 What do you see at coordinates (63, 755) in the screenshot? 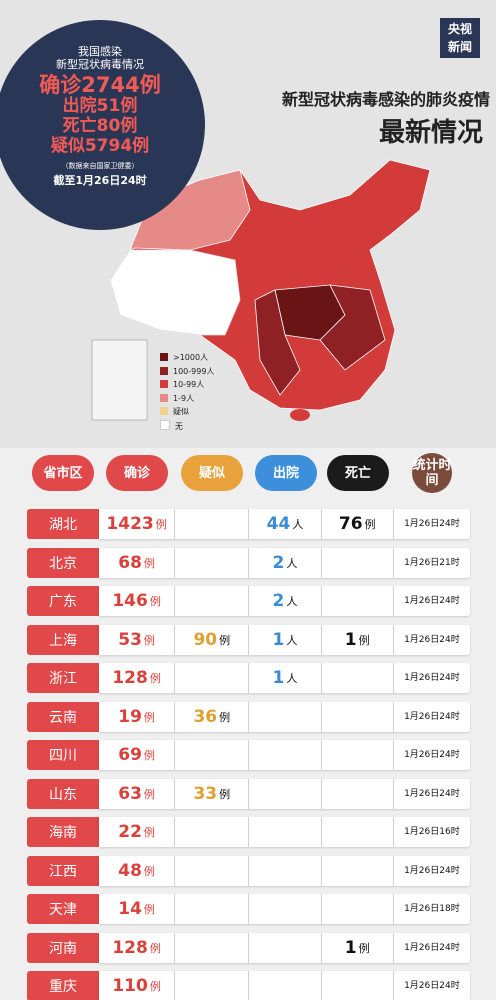
I see `region-label: 四川` at bounding box center [63, 755].